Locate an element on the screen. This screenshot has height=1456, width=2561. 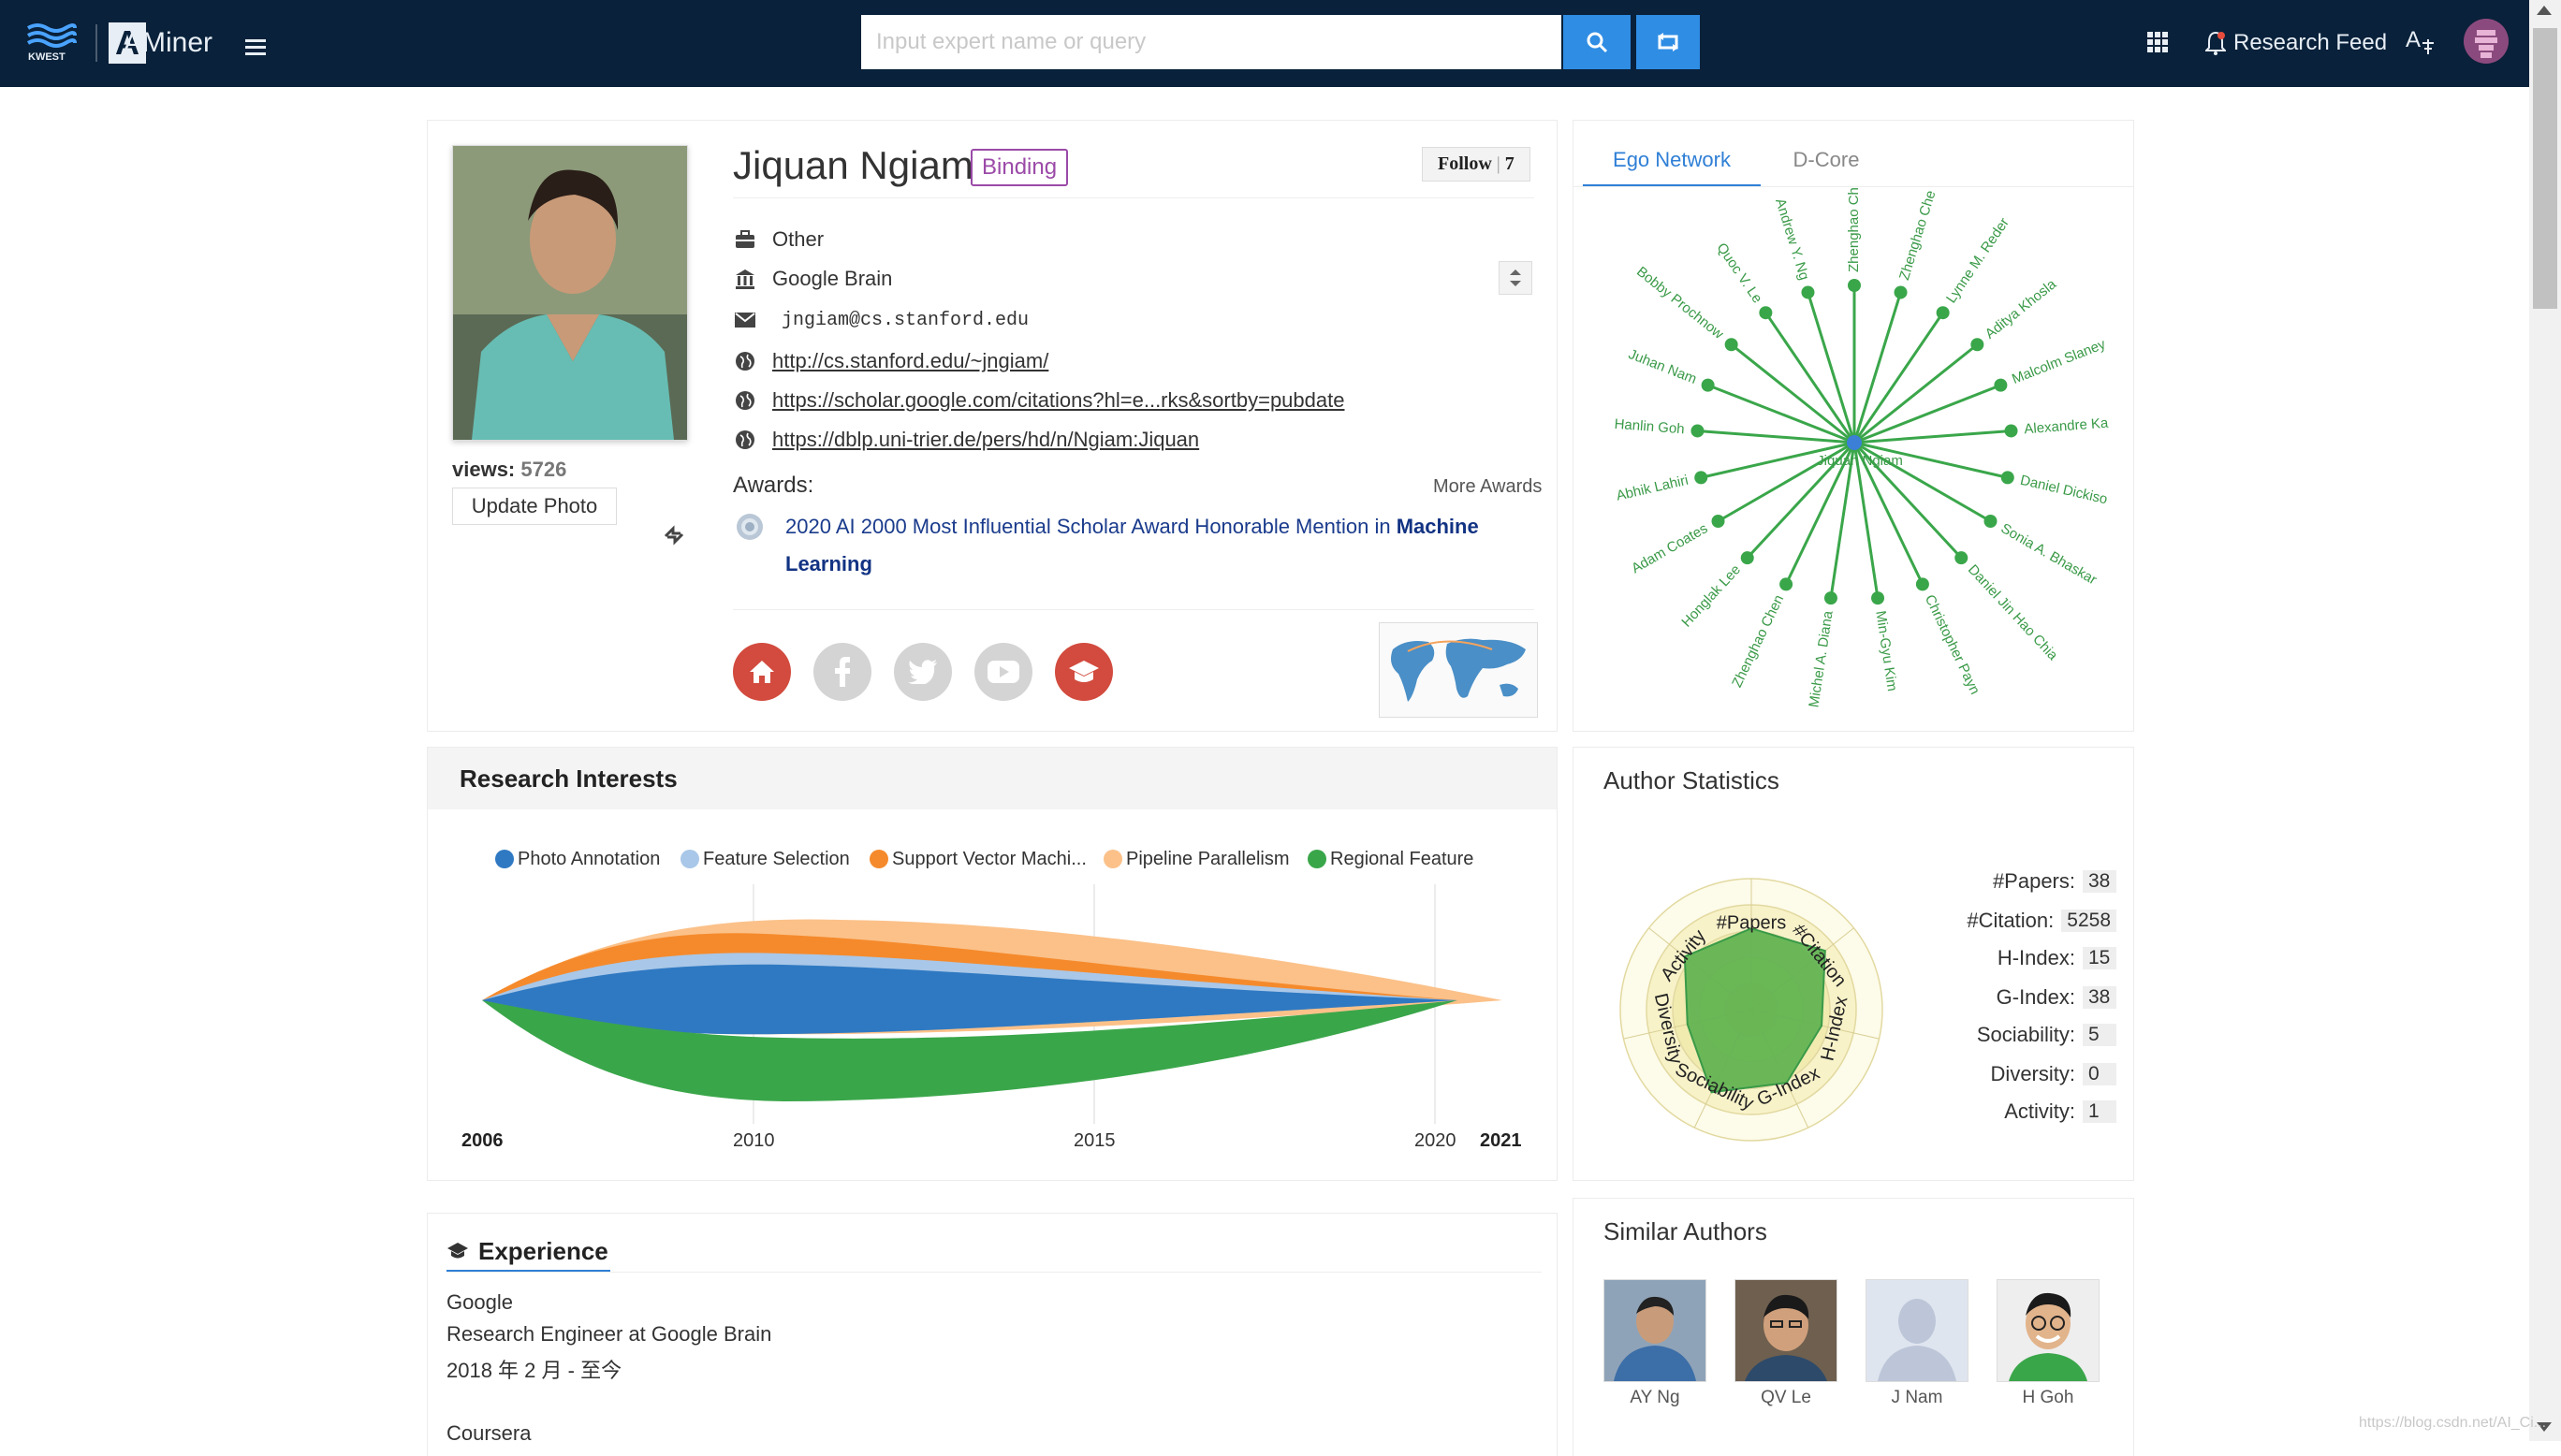
search-input is located at coordinates (1211, 42).